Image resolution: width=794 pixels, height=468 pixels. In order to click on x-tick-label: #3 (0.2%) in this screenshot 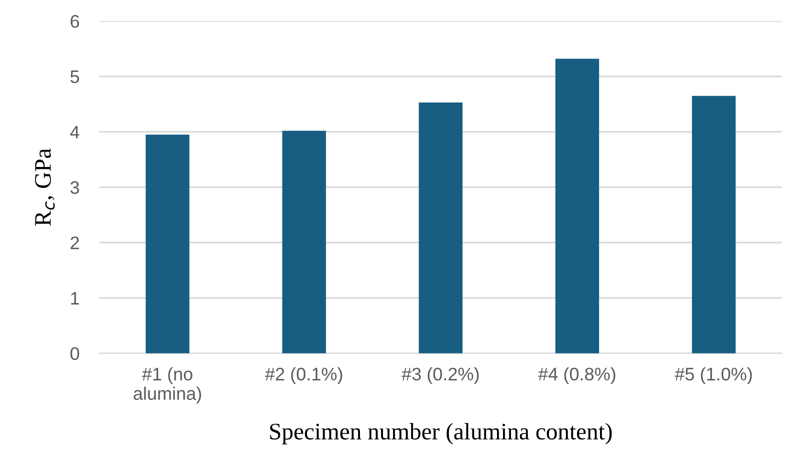, I will do `click(440, 375)`.